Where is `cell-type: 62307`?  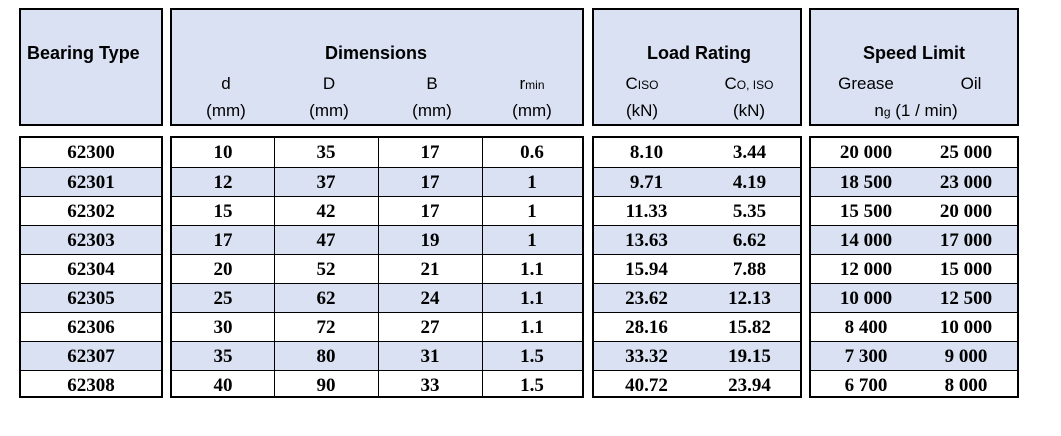 cell-type: 62307 is located at coordinates (91, 356).